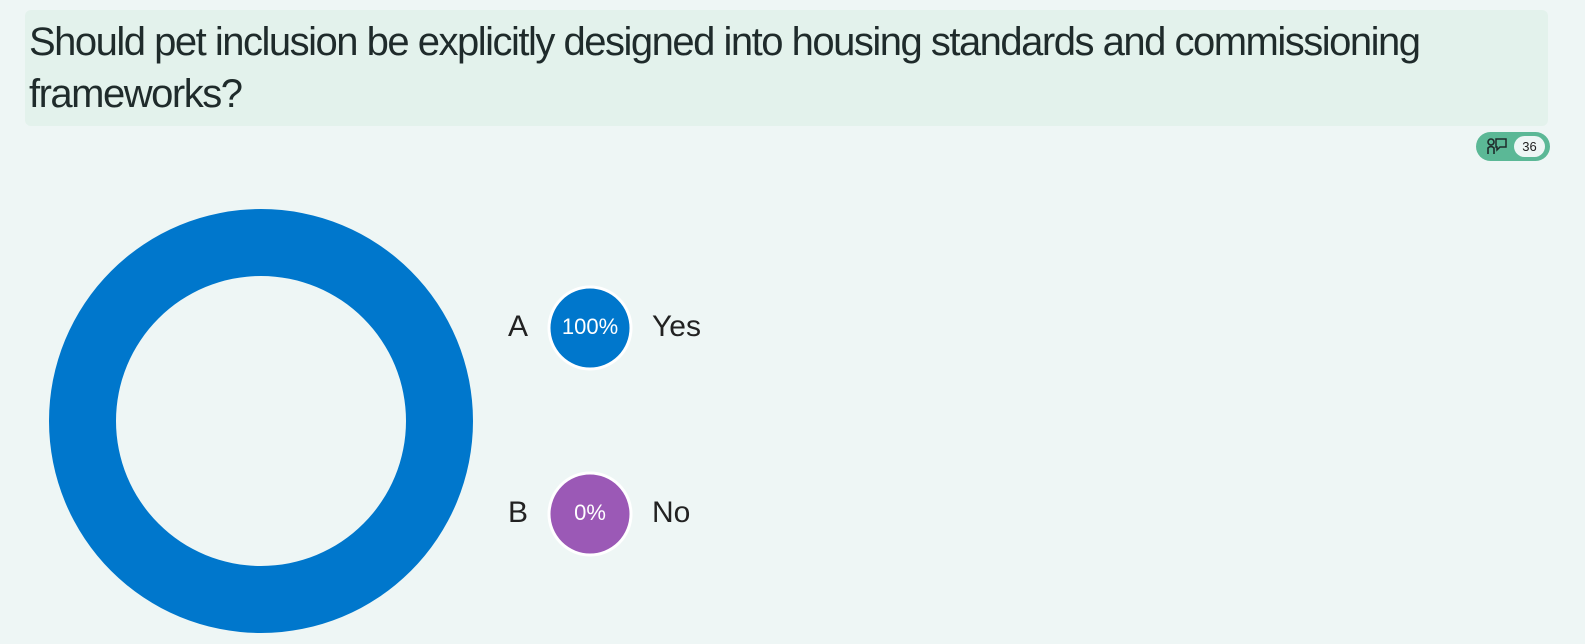 This screenshot has width=1585, height=644. Describe the element at coordinates (676, 326) in the screenshot. I see `option-label: Yes` at that location.